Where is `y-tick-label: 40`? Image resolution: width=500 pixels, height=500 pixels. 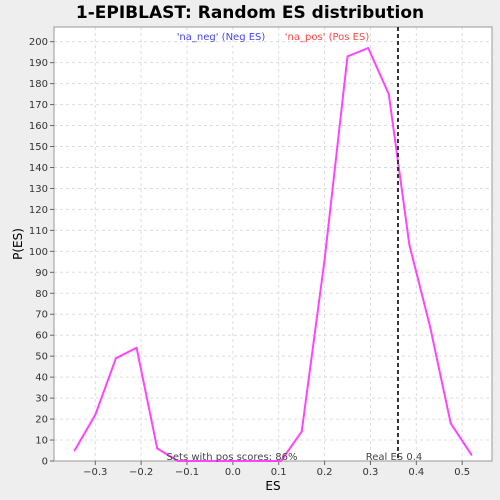 y-tick-label: 40 is located at coordinates (41, 378).